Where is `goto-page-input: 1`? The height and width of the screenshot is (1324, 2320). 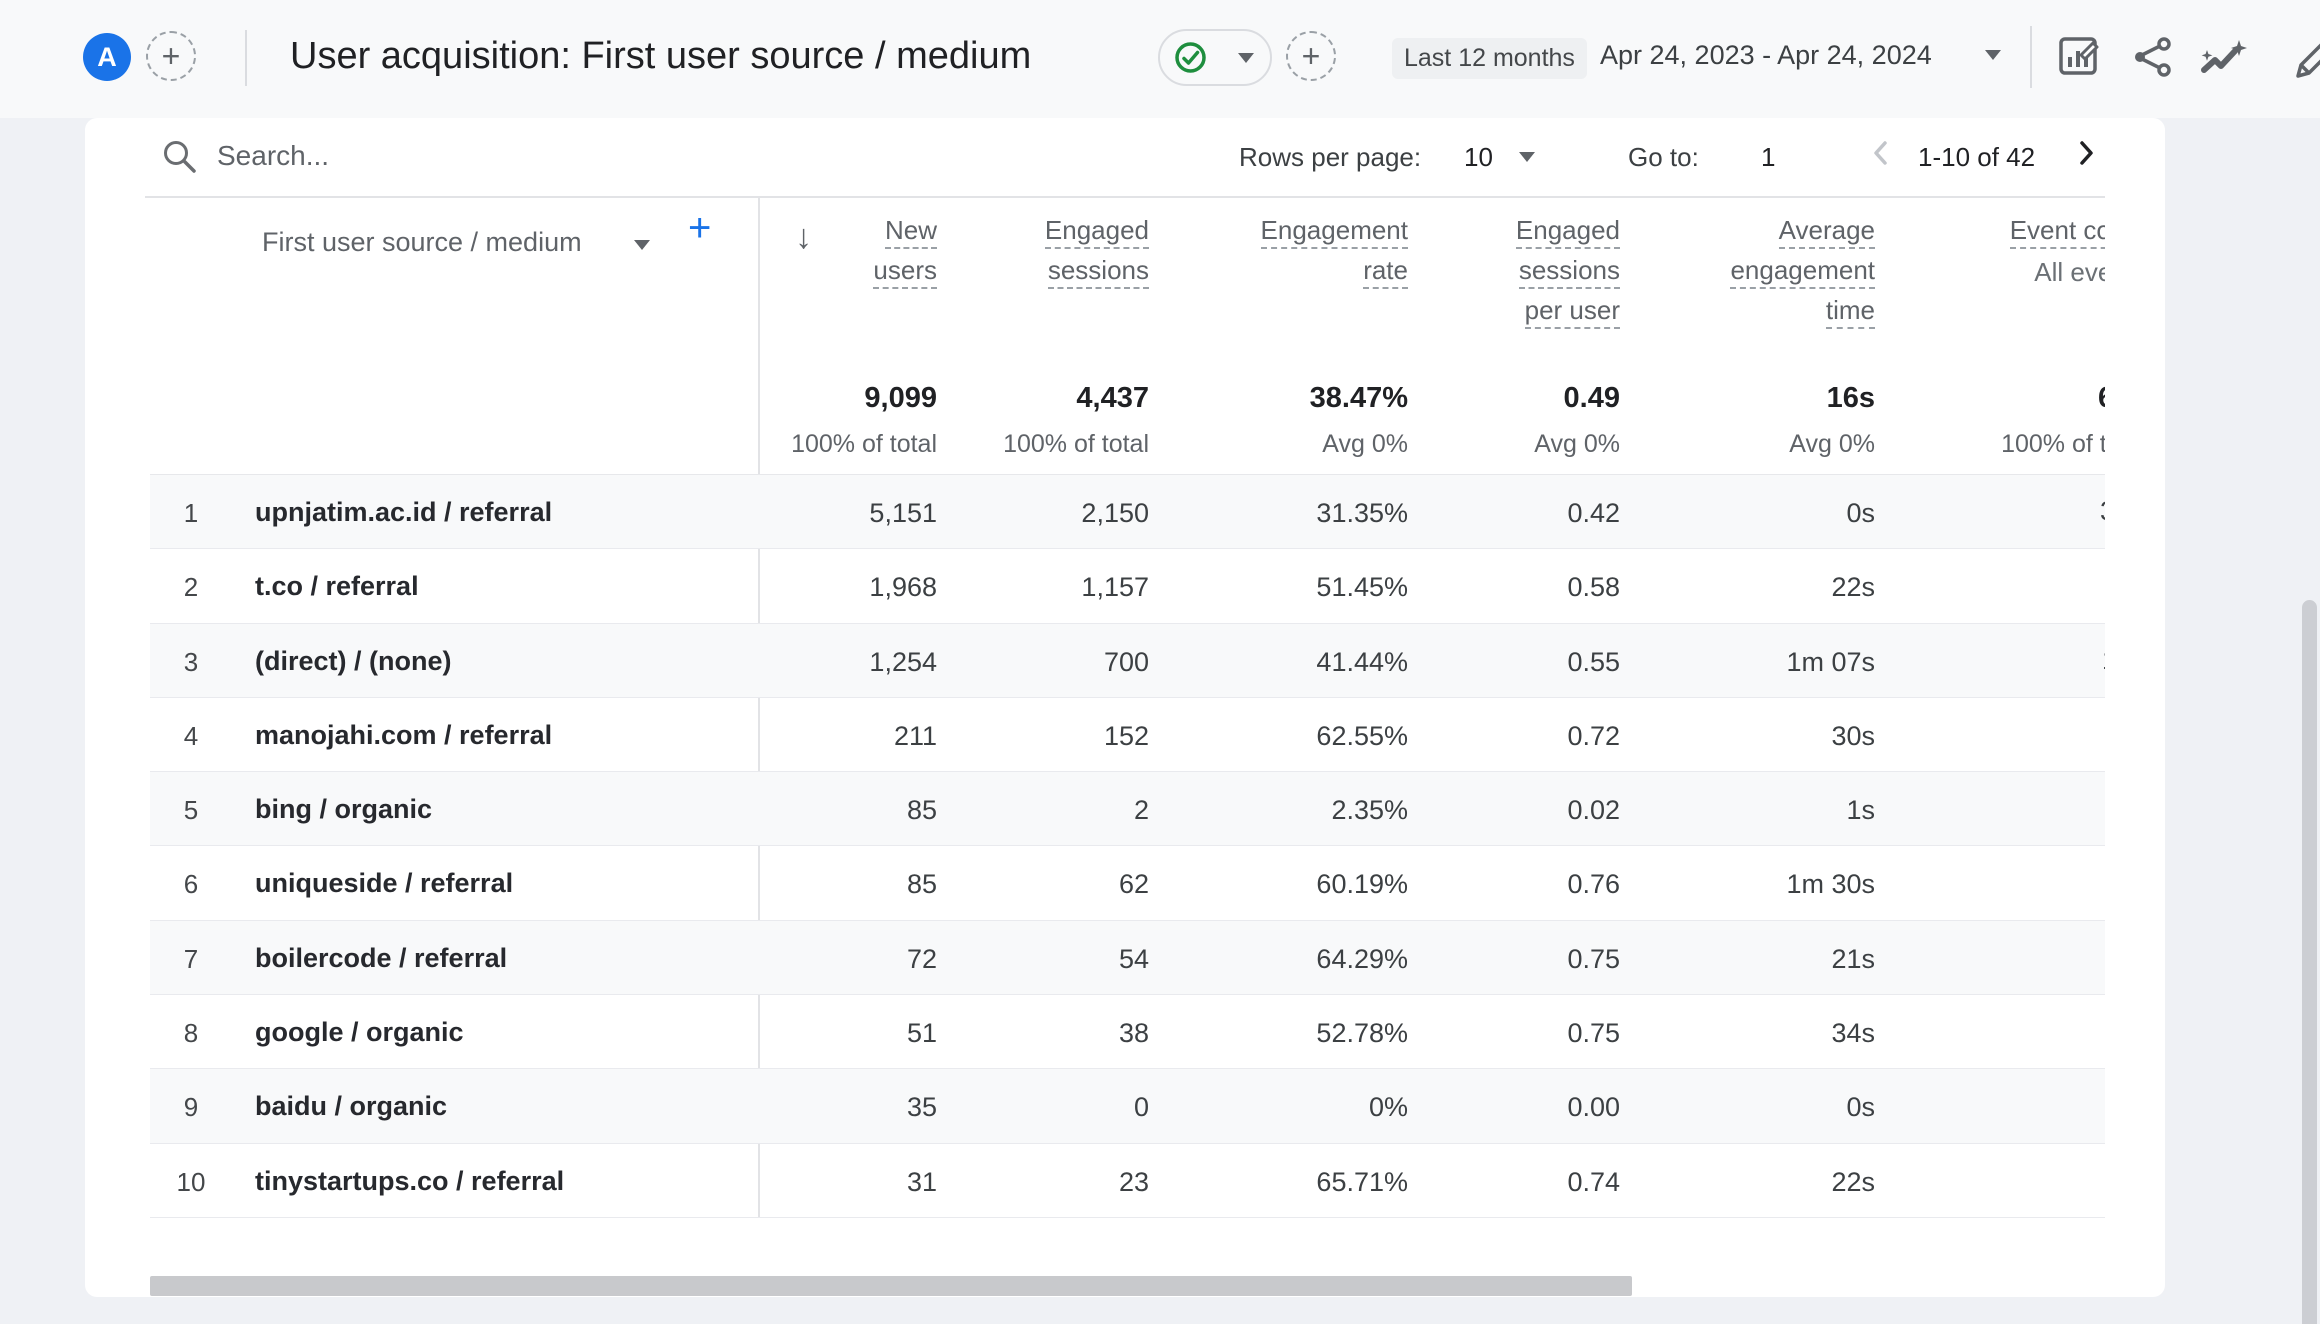
goto-page-input: 1 is located at coordinates (1768, 157).